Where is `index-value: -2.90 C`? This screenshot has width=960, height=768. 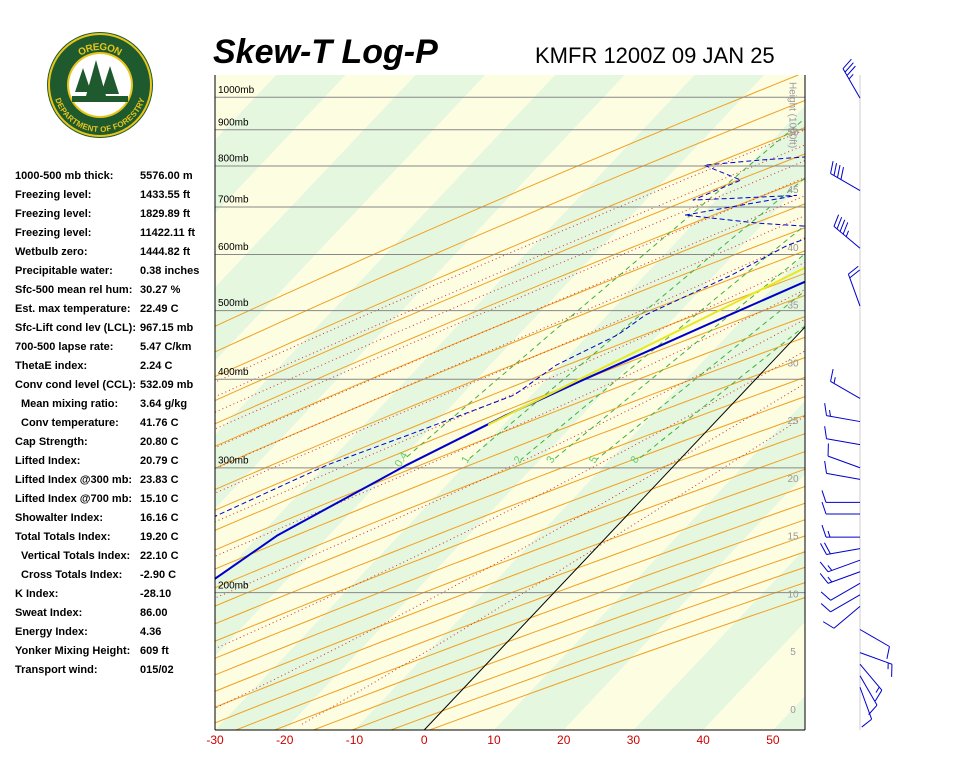 index-value: -2.90 C is located at coordinates (158, 575).